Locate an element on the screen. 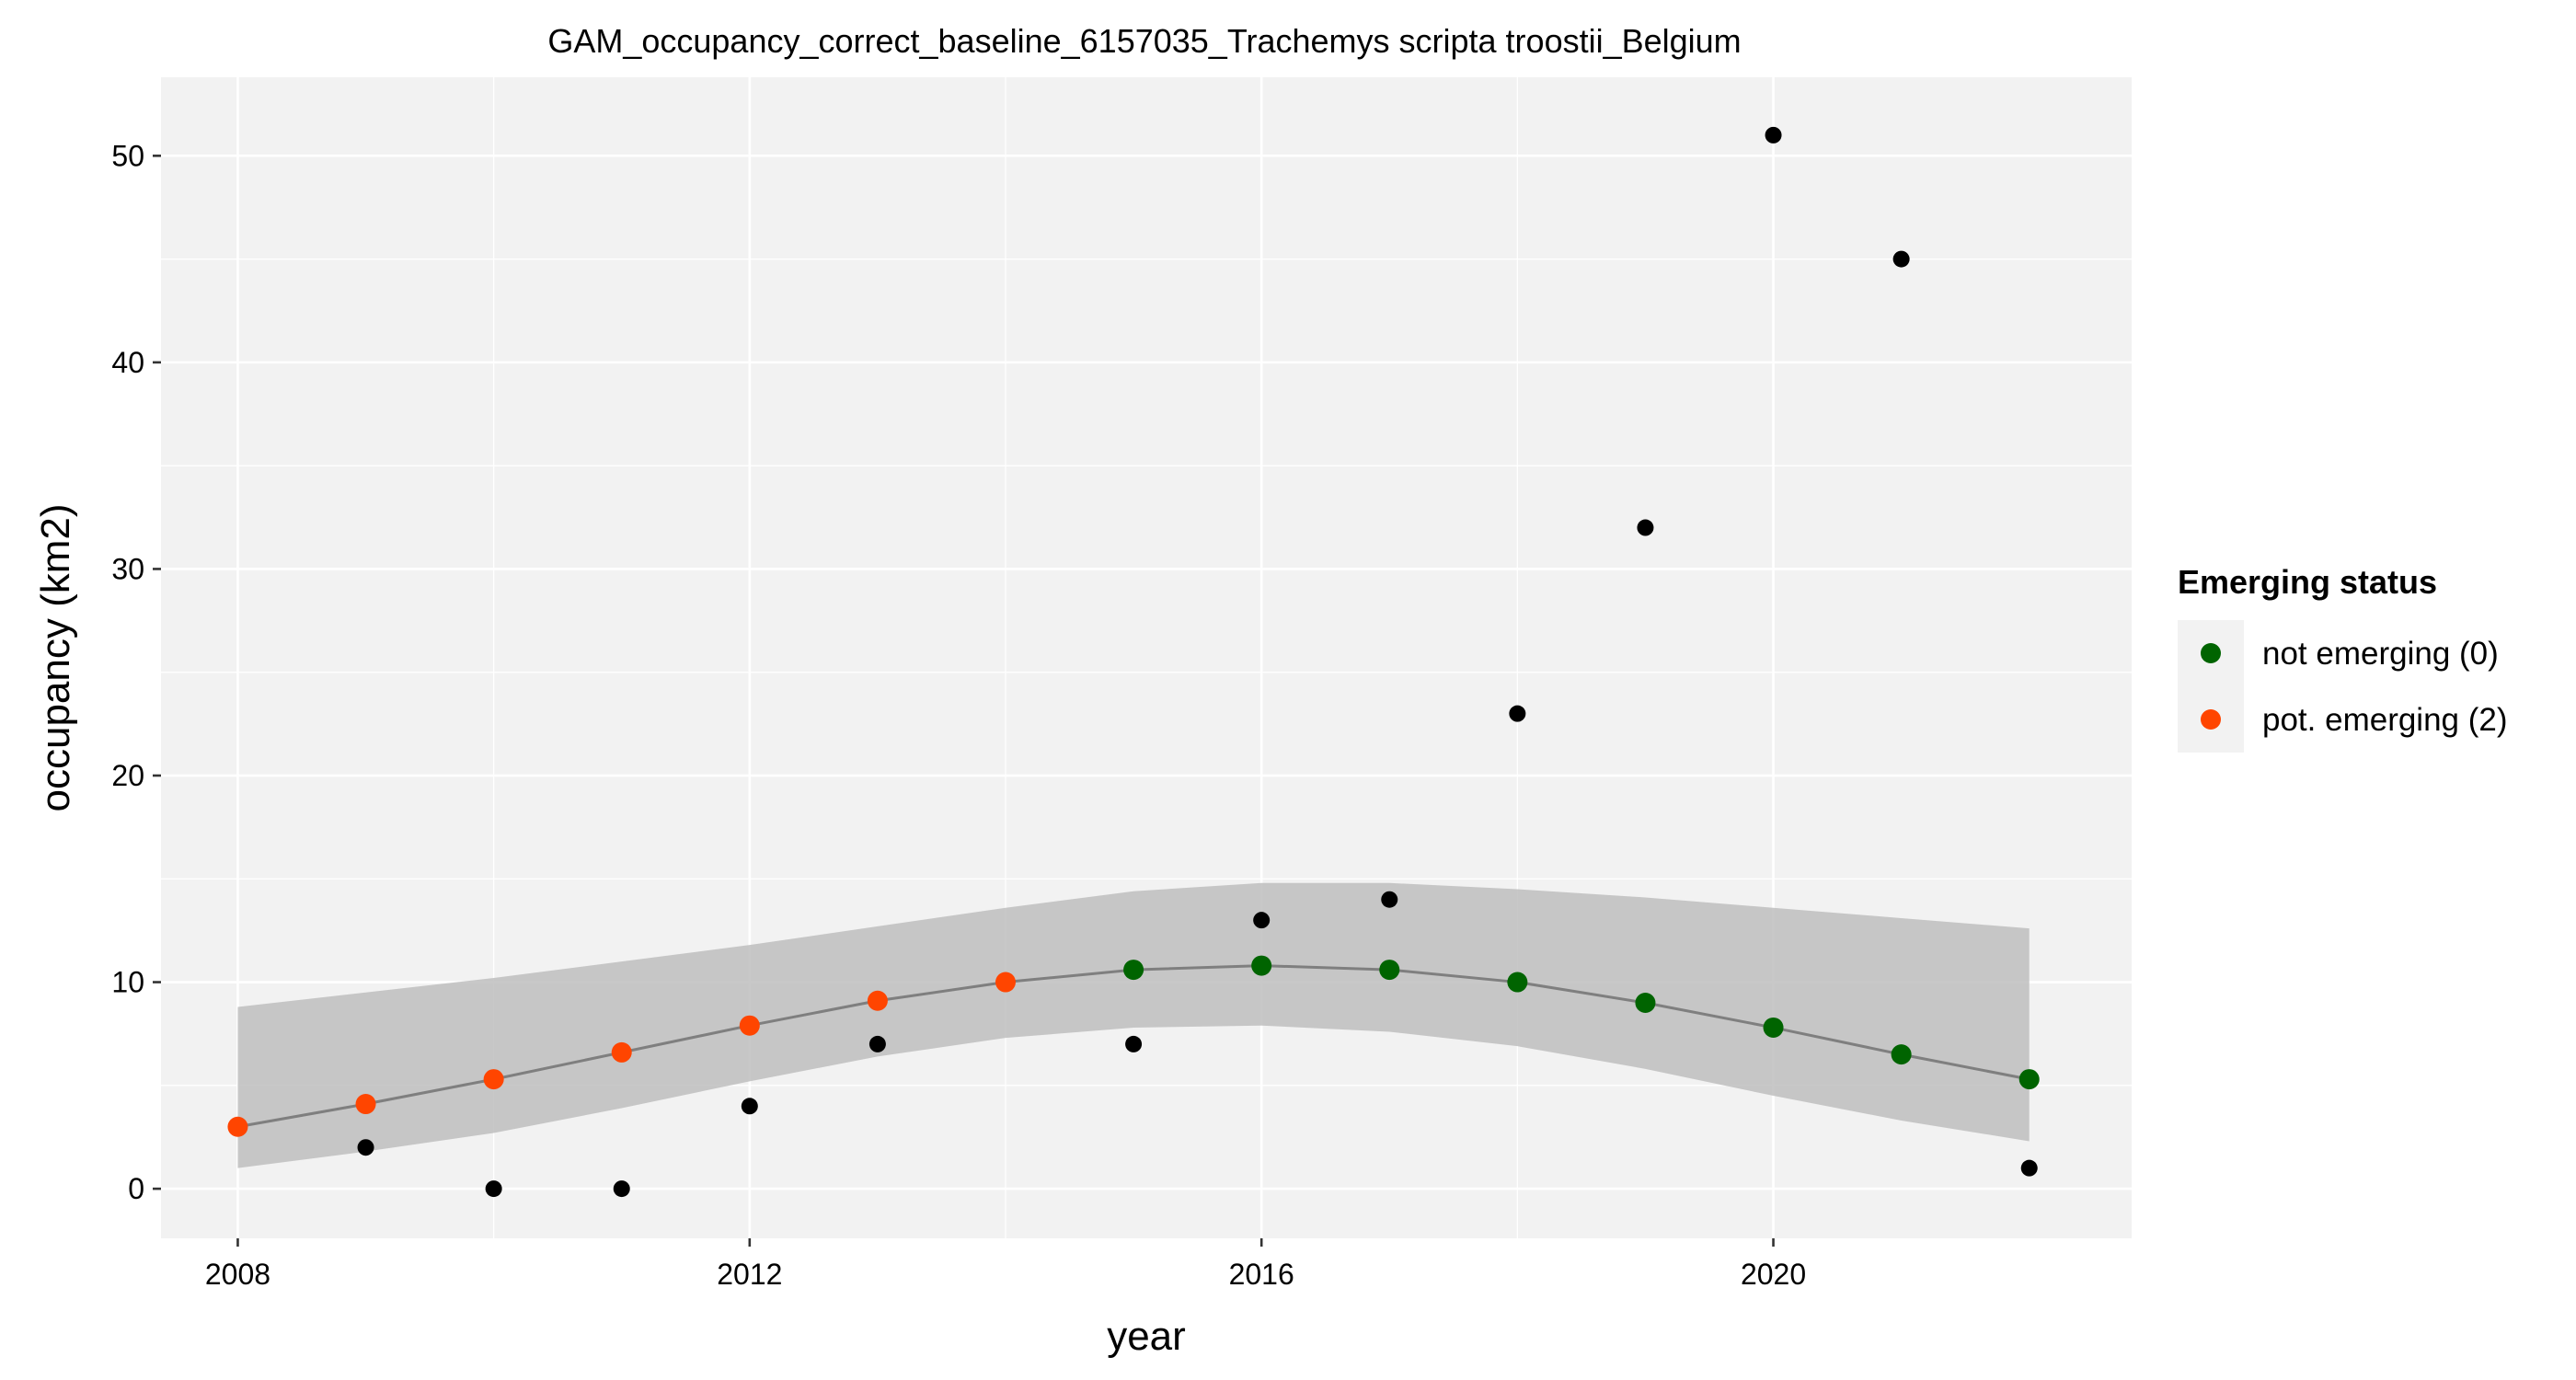  x-tick-label: 2012 is located at coordinates (749, 1274).